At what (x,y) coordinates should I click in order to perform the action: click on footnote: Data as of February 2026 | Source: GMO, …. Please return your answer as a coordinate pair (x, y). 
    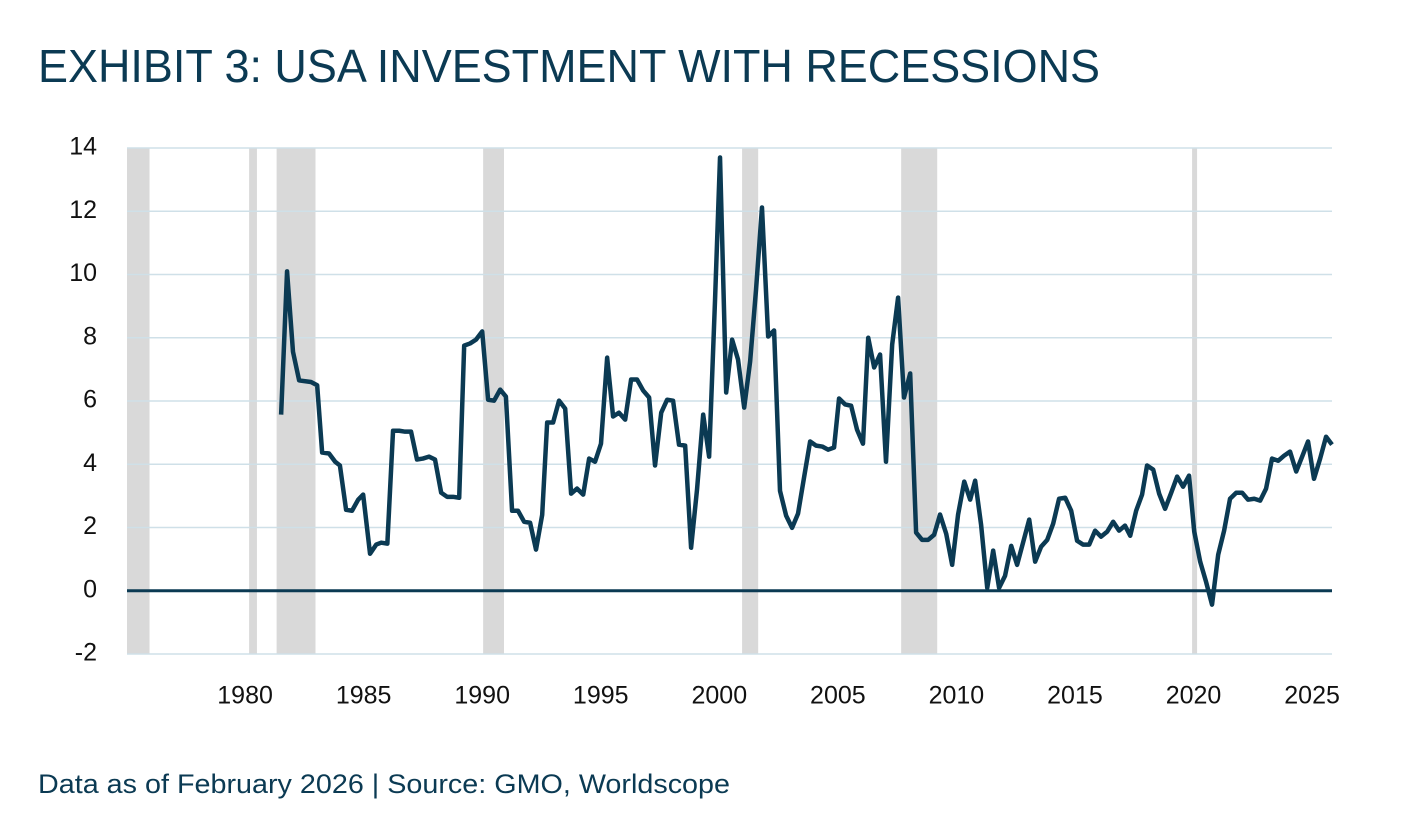
    Looking at the image, I should click on (384, 784).